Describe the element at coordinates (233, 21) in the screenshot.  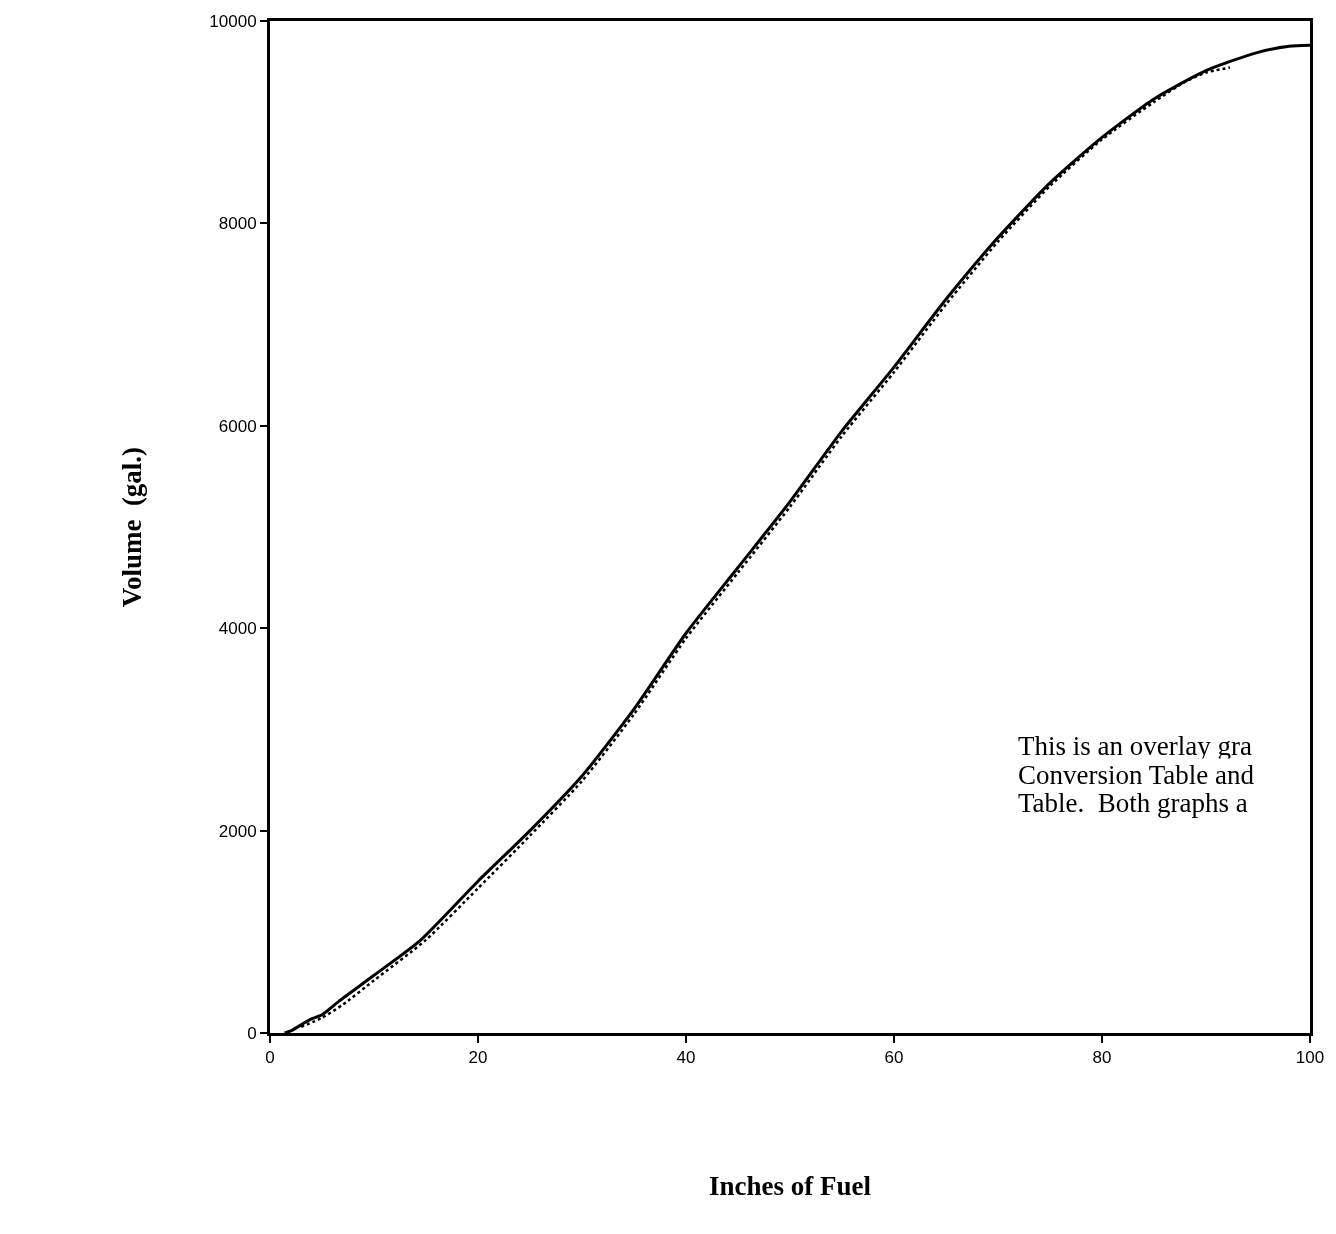
I see `y-tick-label: 10000` at that location.